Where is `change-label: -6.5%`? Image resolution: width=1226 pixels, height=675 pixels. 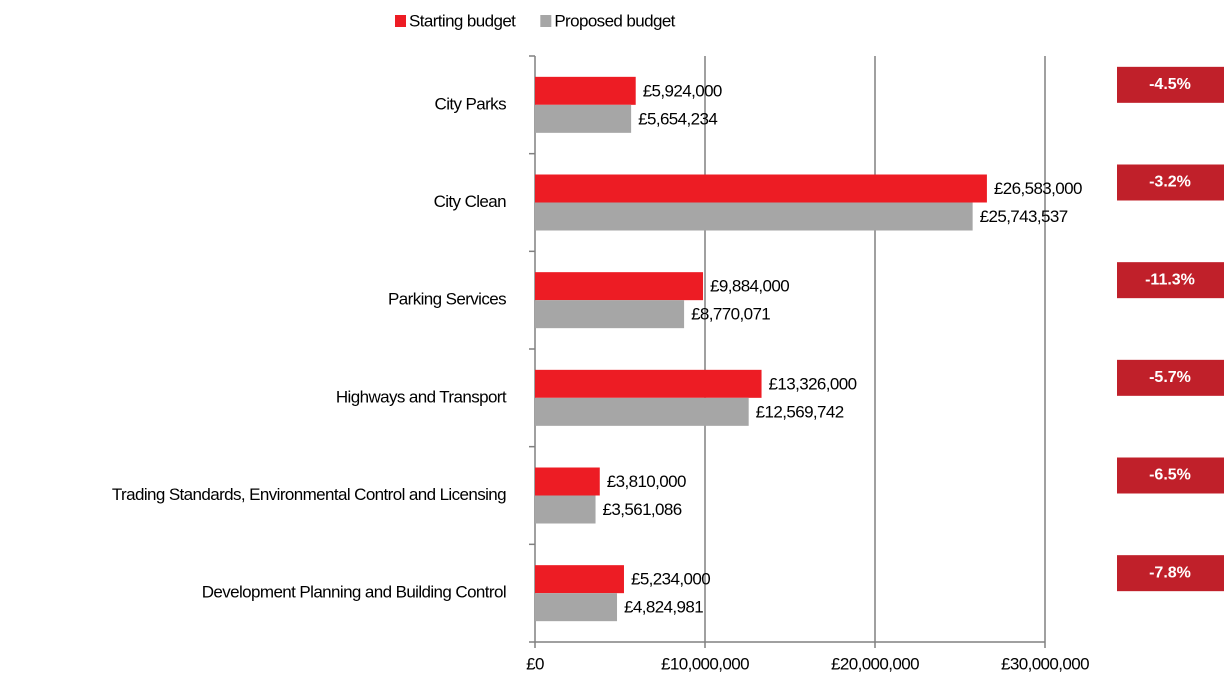 change-label: -6.5% is located at coordinates (1170, 475).